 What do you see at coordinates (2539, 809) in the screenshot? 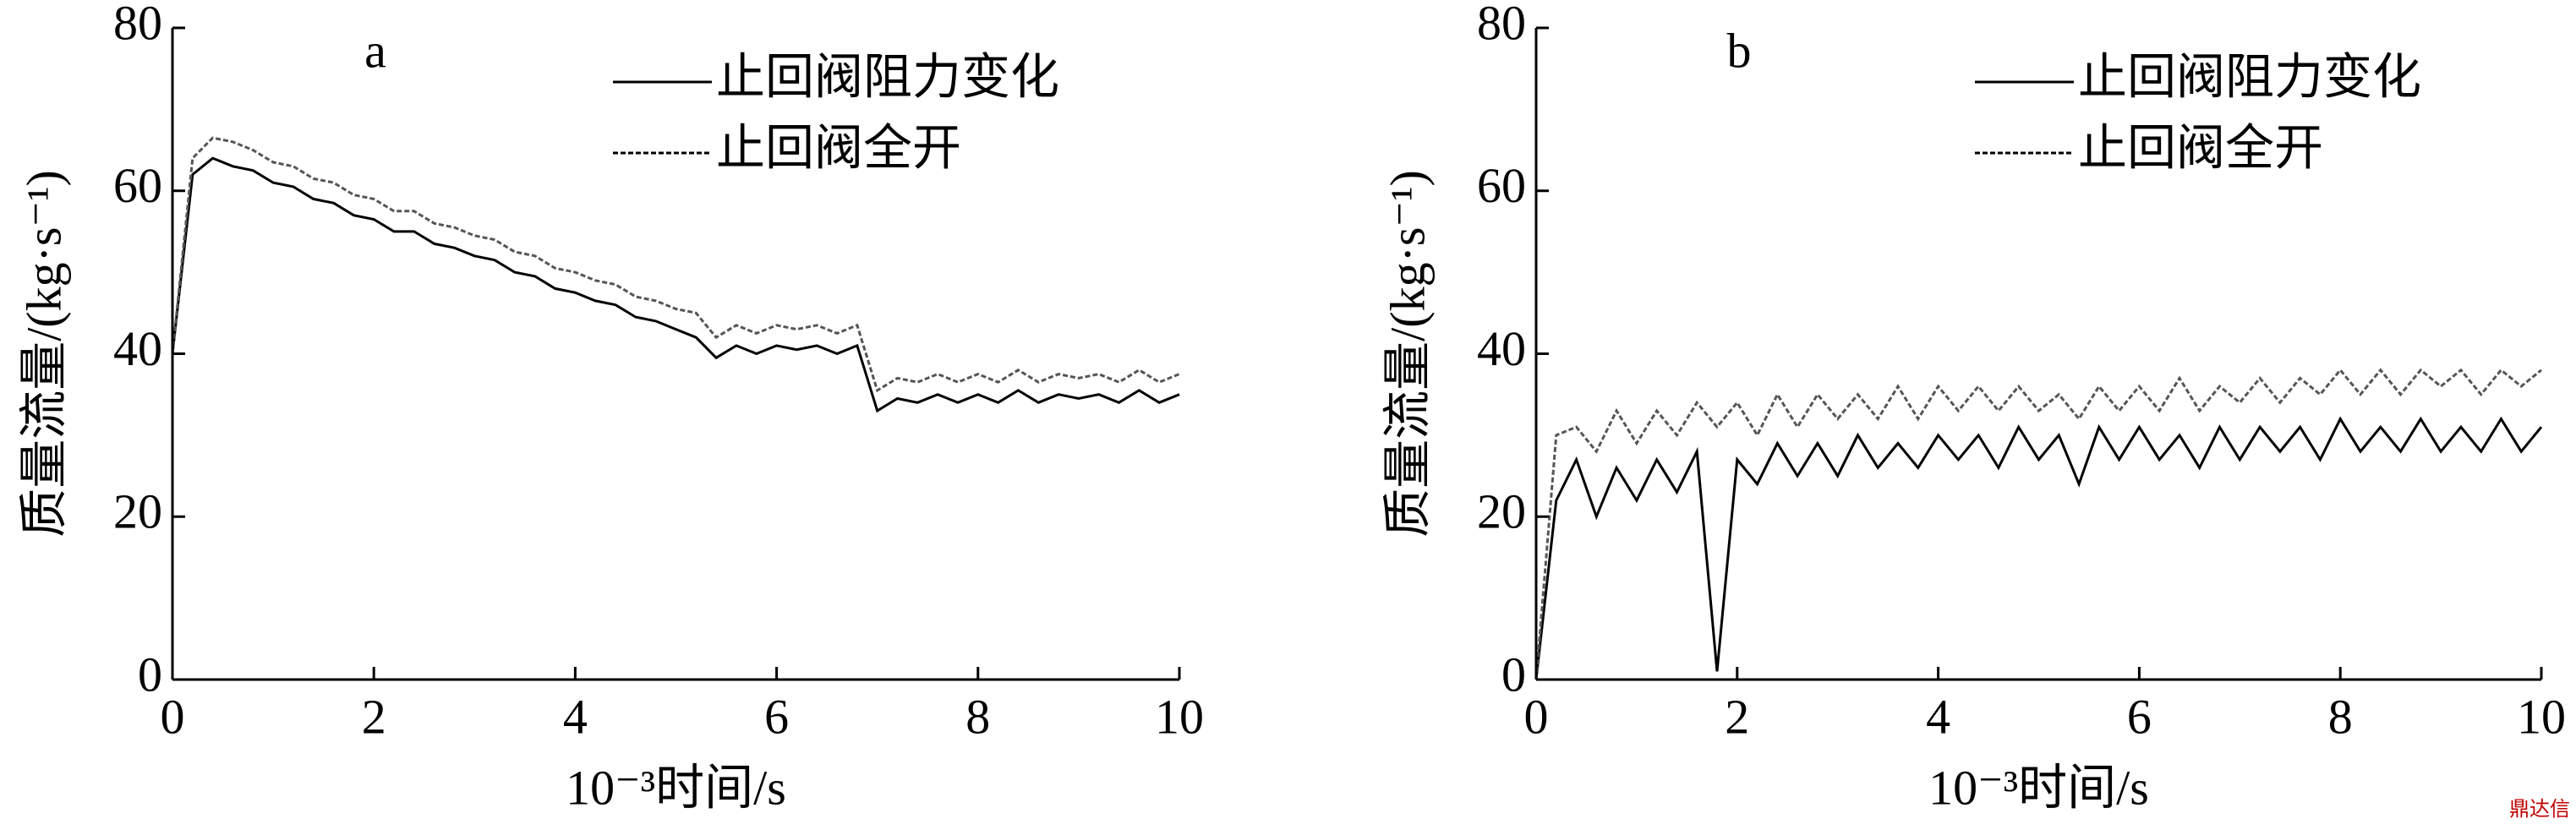
I see `watermark: 鼎达信` at bounding box center [2539, 809].